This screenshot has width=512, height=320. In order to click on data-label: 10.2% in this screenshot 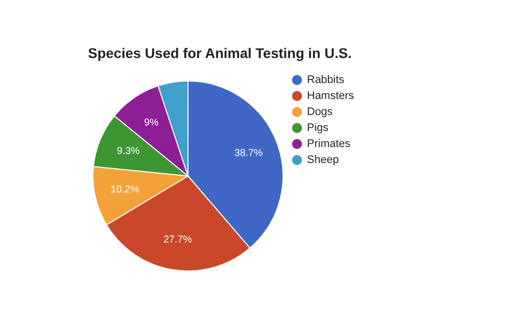, I will do `click(125, 190)`.